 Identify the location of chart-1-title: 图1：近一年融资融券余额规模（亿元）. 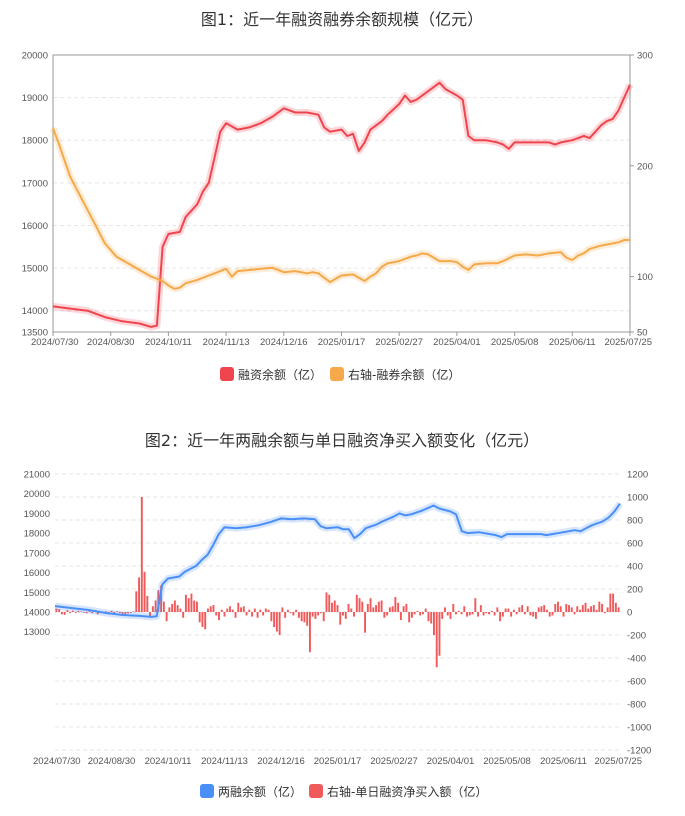
(342, 19).